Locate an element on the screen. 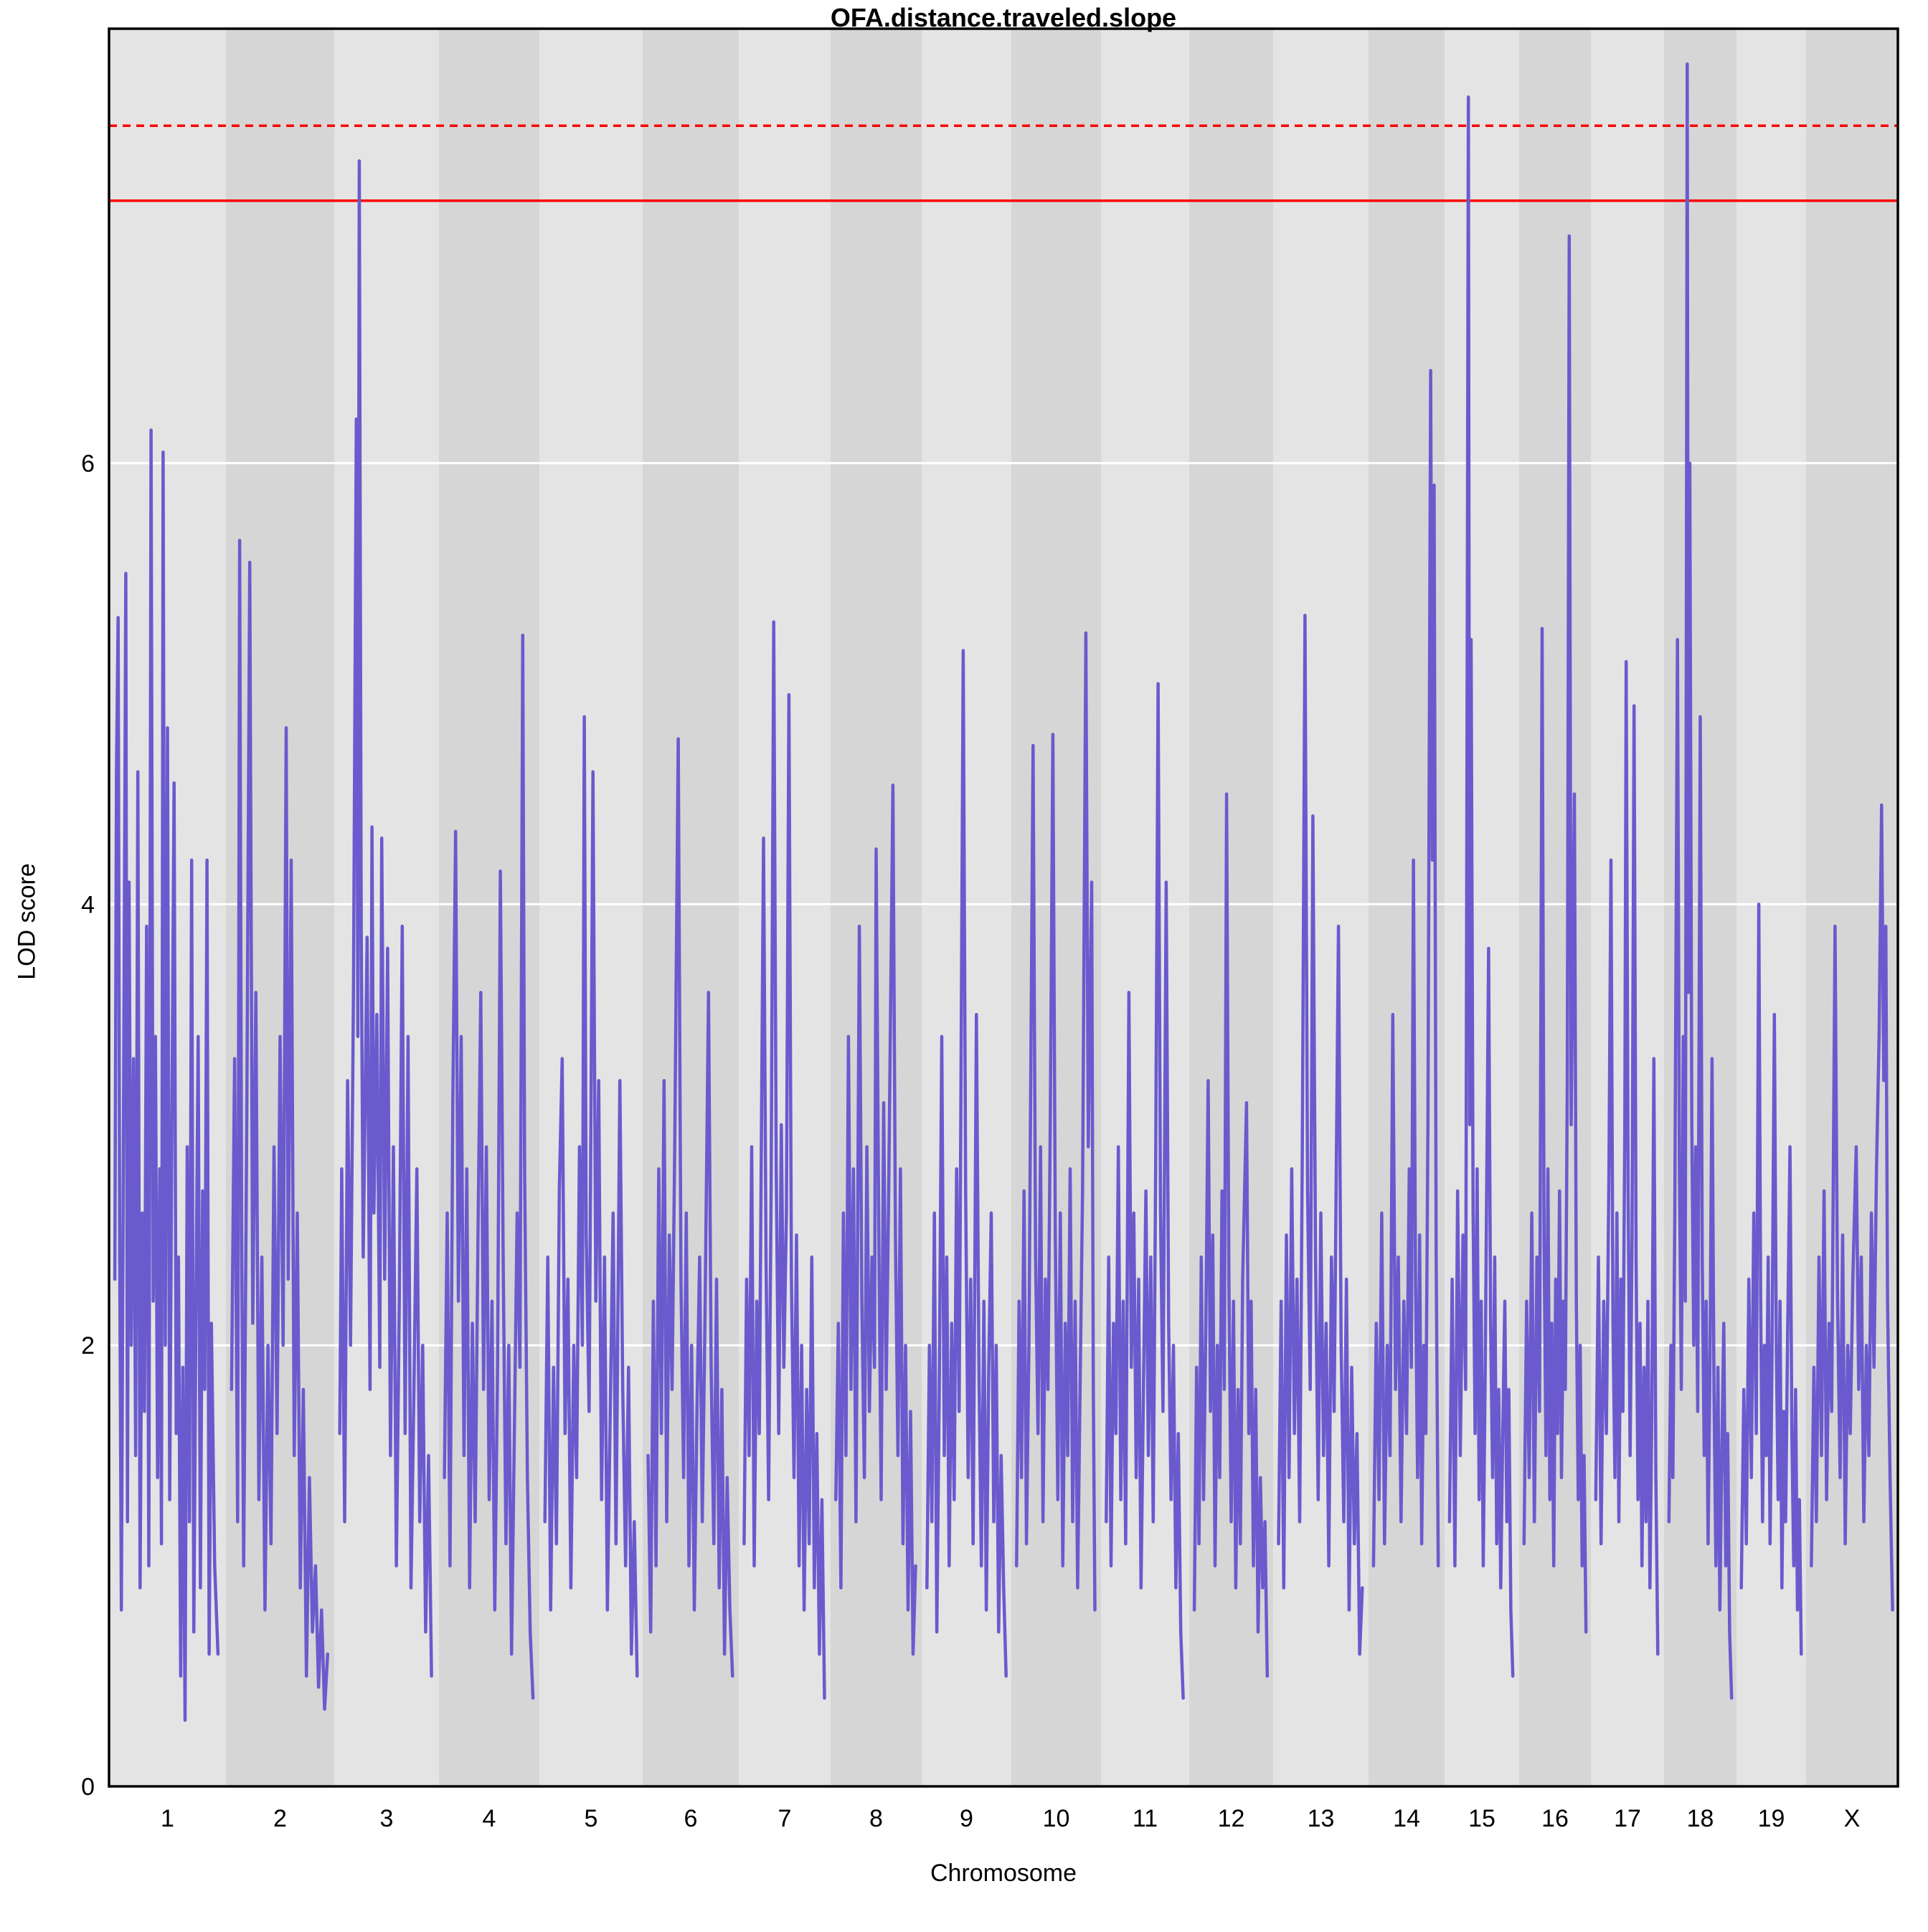 Image resolution: width=1928 pixels, height=1932 pixels. chromosome-band-X is located at coordinates (1852, 907).